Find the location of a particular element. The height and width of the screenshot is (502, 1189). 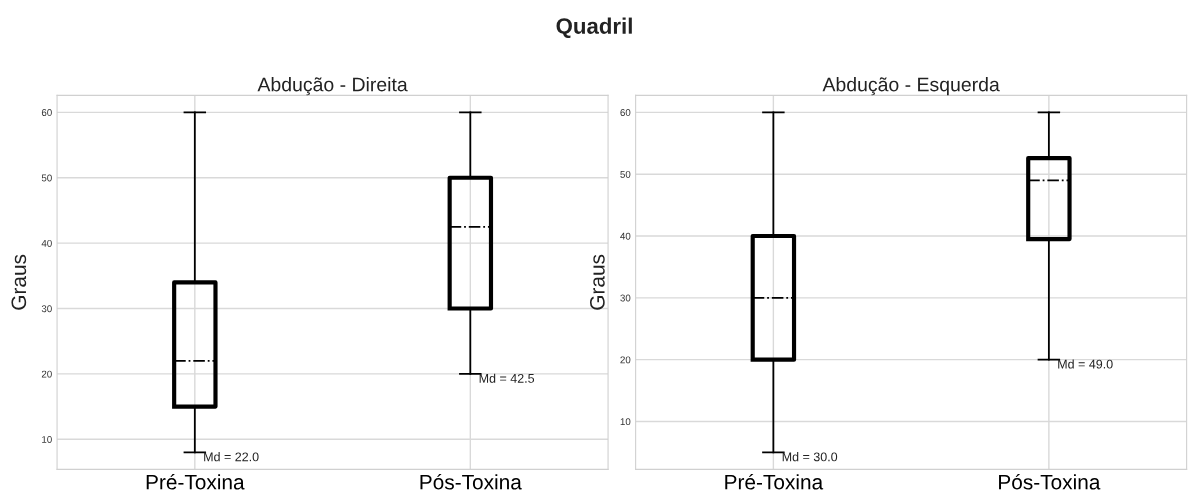

chart-title: Abdução - Direita is located at coordinates (332, 86).